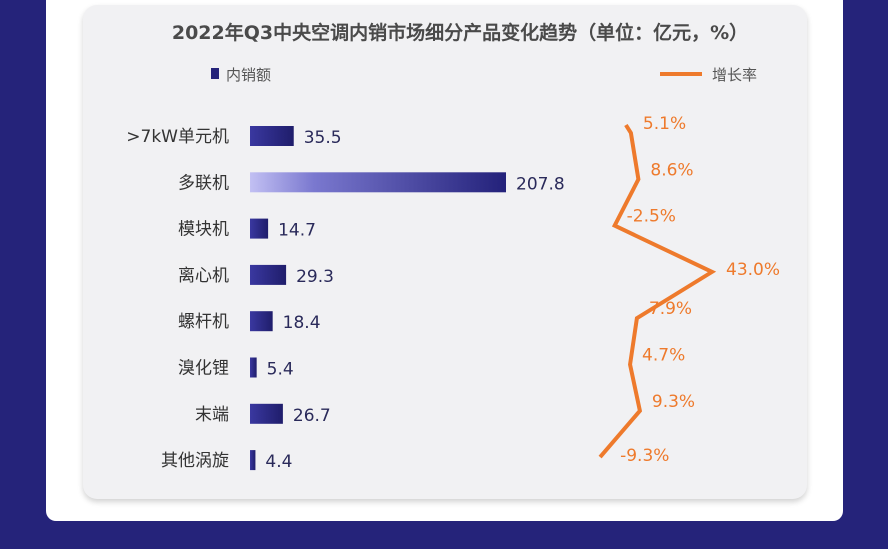 This screenshot has width=888, height=549. Describe the element at coordinates (195, 461) in the screenshot. I see `category-label: 其他涡旋` at that location.